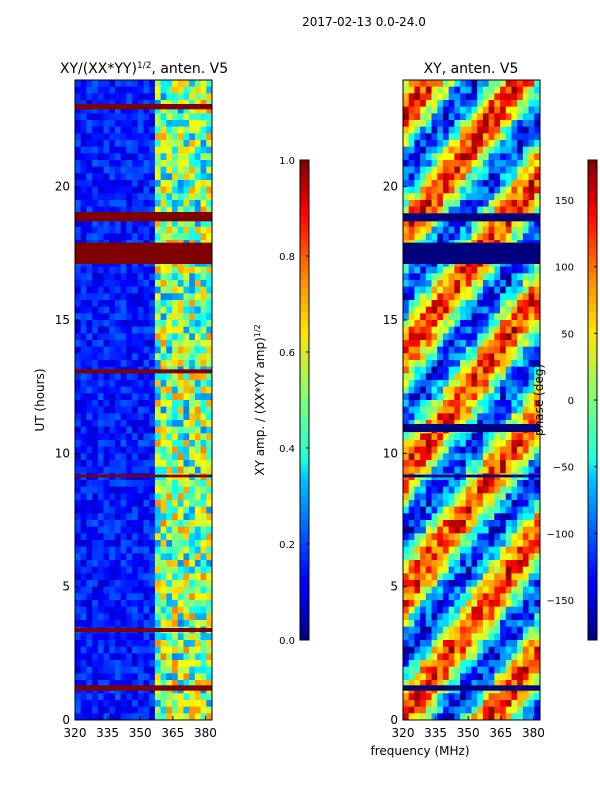 This screenshot has height=800, width=600. I want to click on flagged-band, so click(471, 476).